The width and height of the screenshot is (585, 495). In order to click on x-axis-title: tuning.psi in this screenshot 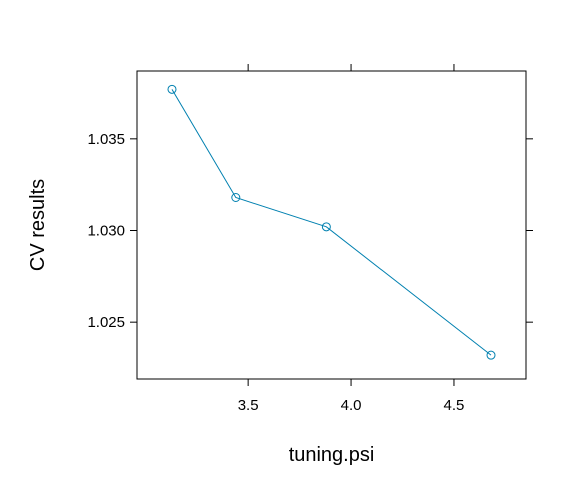, I will do `click(332, 455)`.